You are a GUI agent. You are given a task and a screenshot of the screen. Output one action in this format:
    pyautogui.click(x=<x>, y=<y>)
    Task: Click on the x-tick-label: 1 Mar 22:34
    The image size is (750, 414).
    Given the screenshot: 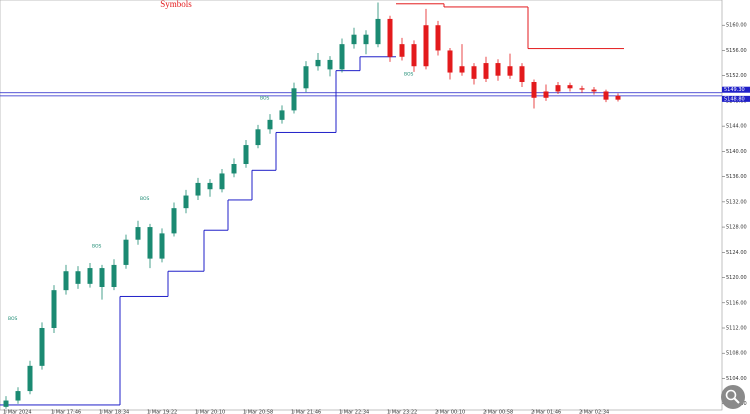 What is the action you would take?
    pyautogui.click(x=354, y=412)
    